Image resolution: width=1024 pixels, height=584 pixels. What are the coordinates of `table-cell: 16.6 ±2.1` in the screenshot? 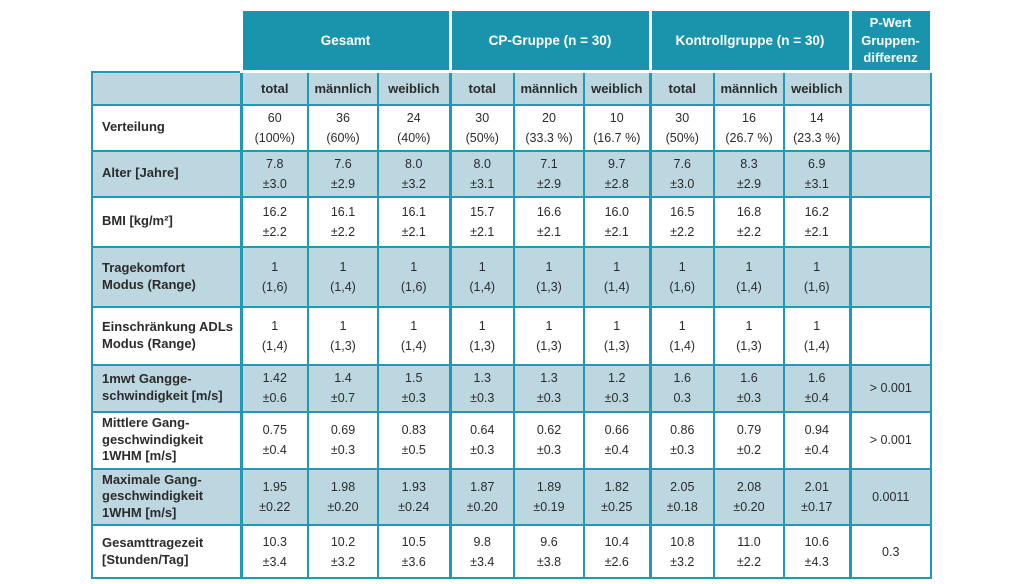 It's located at (549, 221).